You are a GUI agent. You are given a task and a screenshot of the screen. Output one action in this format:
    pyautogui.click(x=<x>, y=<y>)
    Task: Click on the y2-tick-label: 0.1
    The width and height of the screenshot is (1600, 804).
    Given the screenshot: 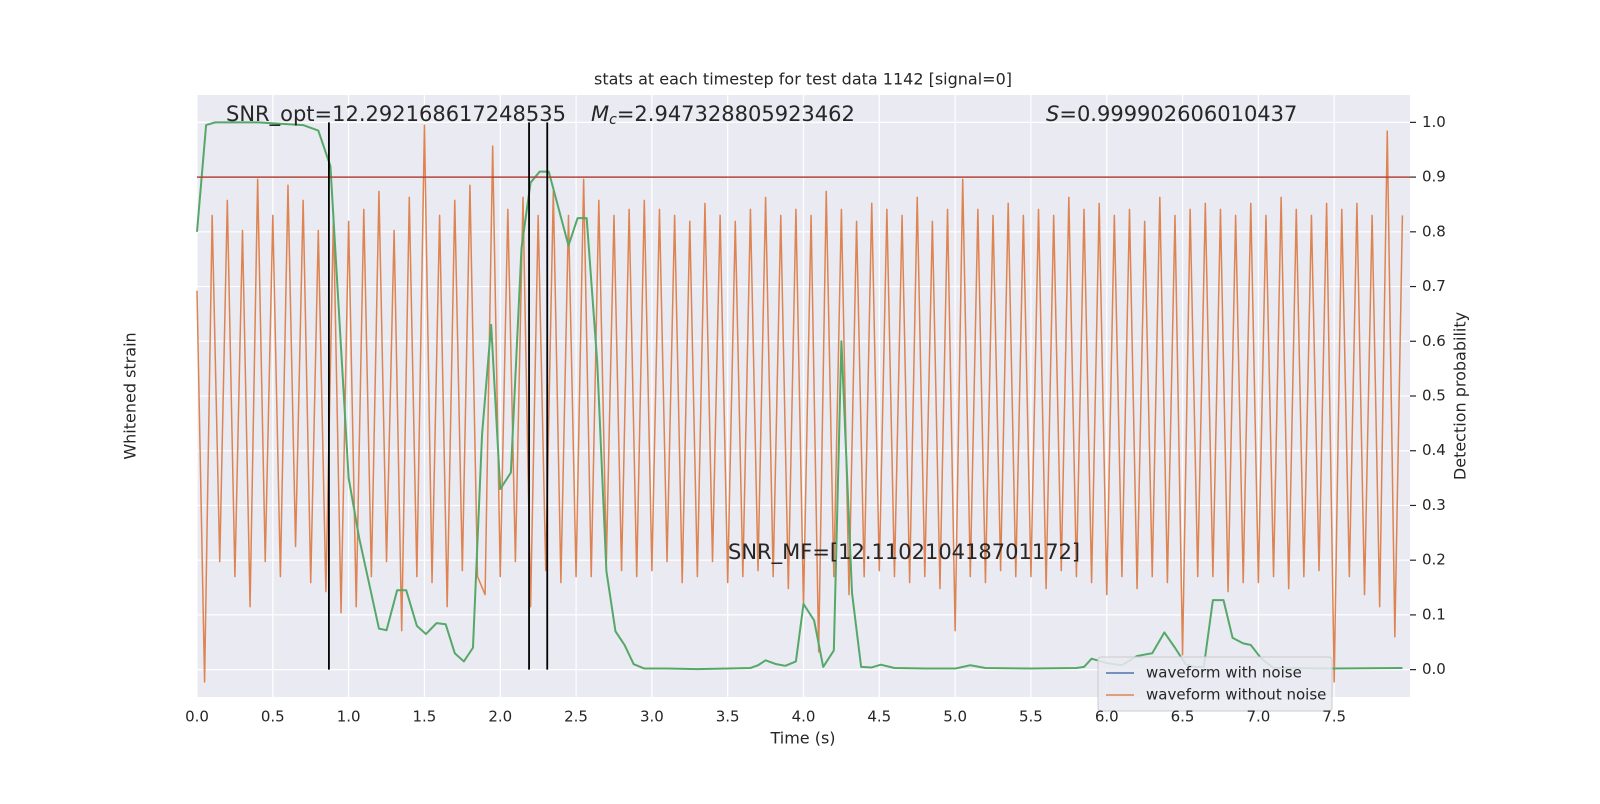 What is the action you would take?
    pyautogui.click(x=1434, y=614)
    